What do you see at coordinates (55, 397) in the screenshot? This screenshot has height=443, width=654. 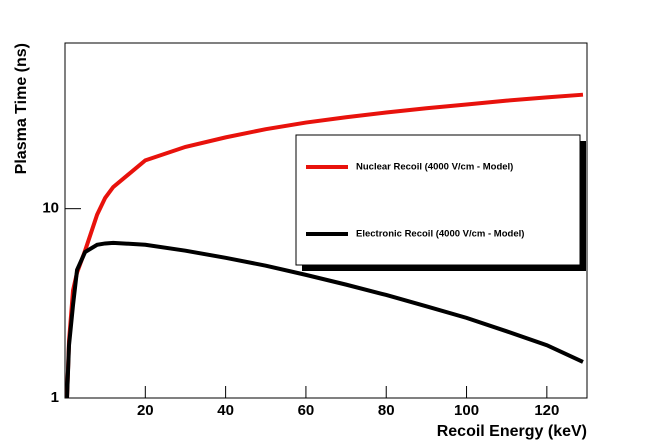 I see `y-tick-label: 1` at bounding box center [55, 397].